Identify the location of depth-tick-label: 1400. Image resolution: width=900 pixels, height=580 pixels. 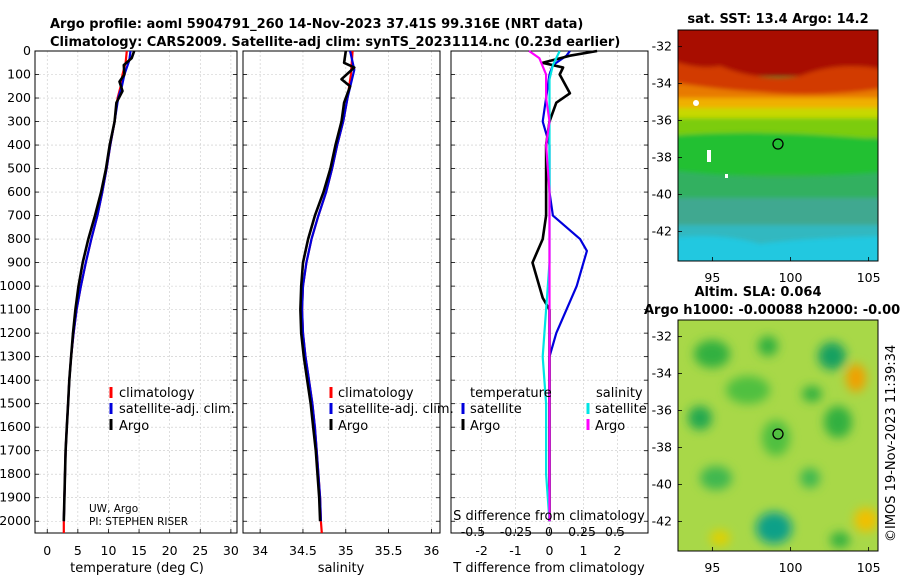
(15, 379).